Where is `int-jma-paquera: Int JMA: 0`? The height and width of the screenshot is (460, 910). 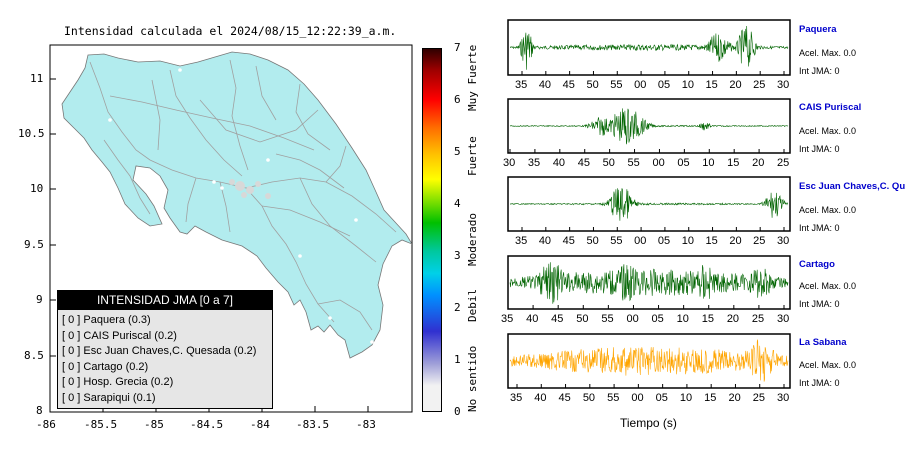 int-jma-paquera: Int JMA: 0 is located at coordinates (819, 71).